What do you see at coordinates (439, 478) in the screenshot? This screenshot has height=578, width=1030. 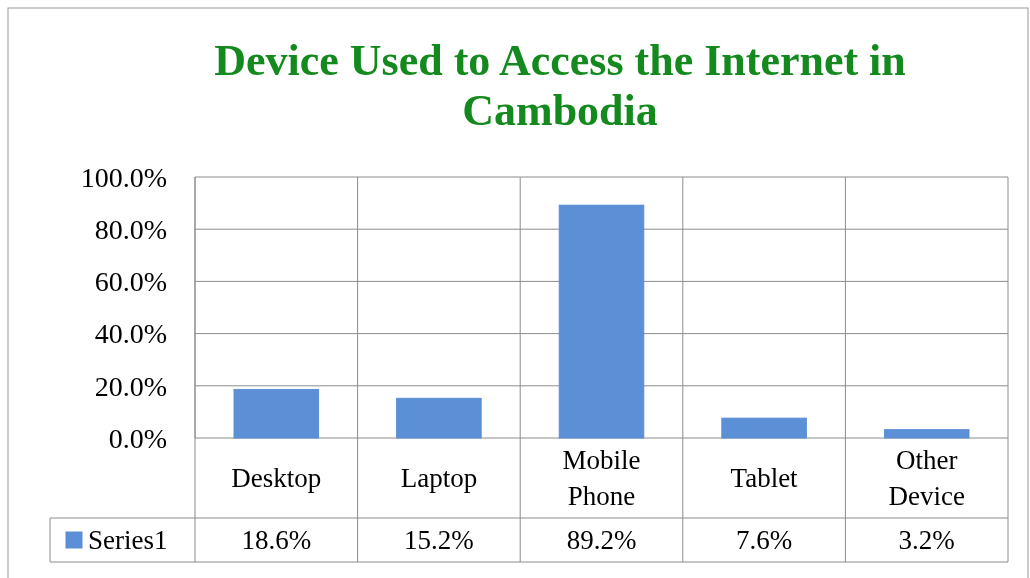 I see `x-tick-label: Laptop` at bounding box center [439, 478].